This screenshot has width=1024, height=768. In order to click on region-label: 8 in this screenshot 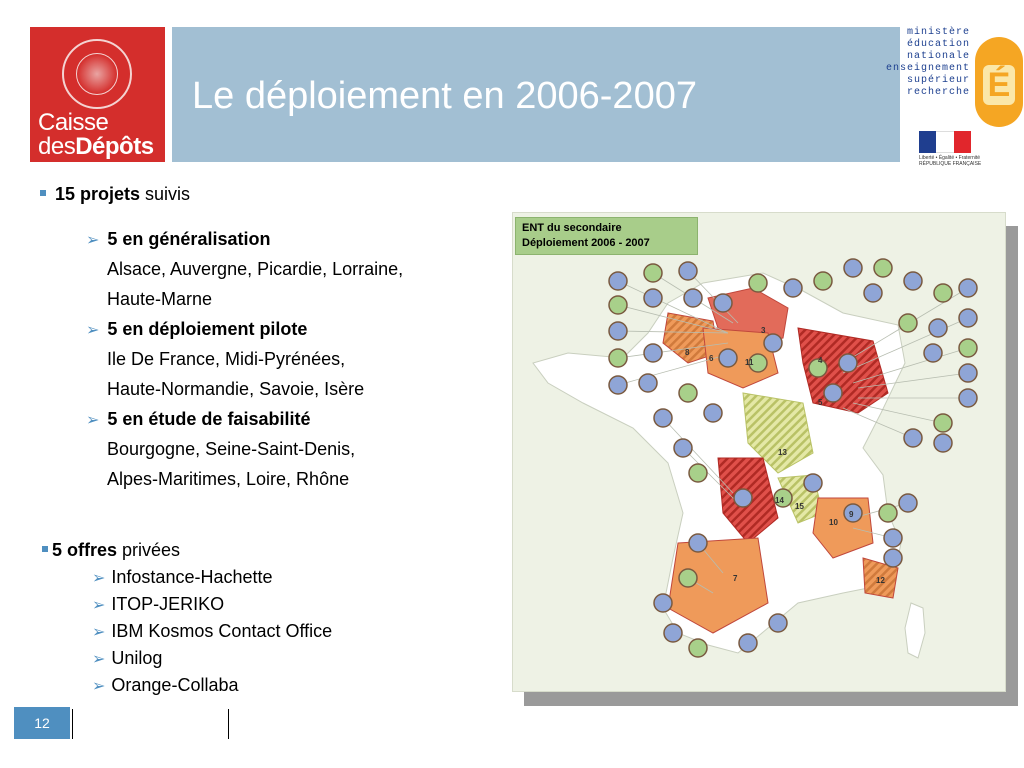, I will do `click(687, 352)`.